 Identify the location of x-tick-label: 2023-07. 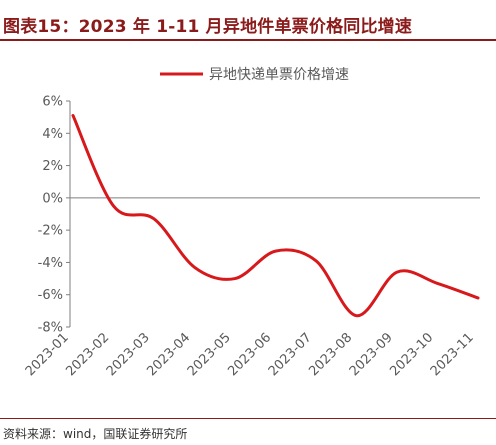
(290, 354).